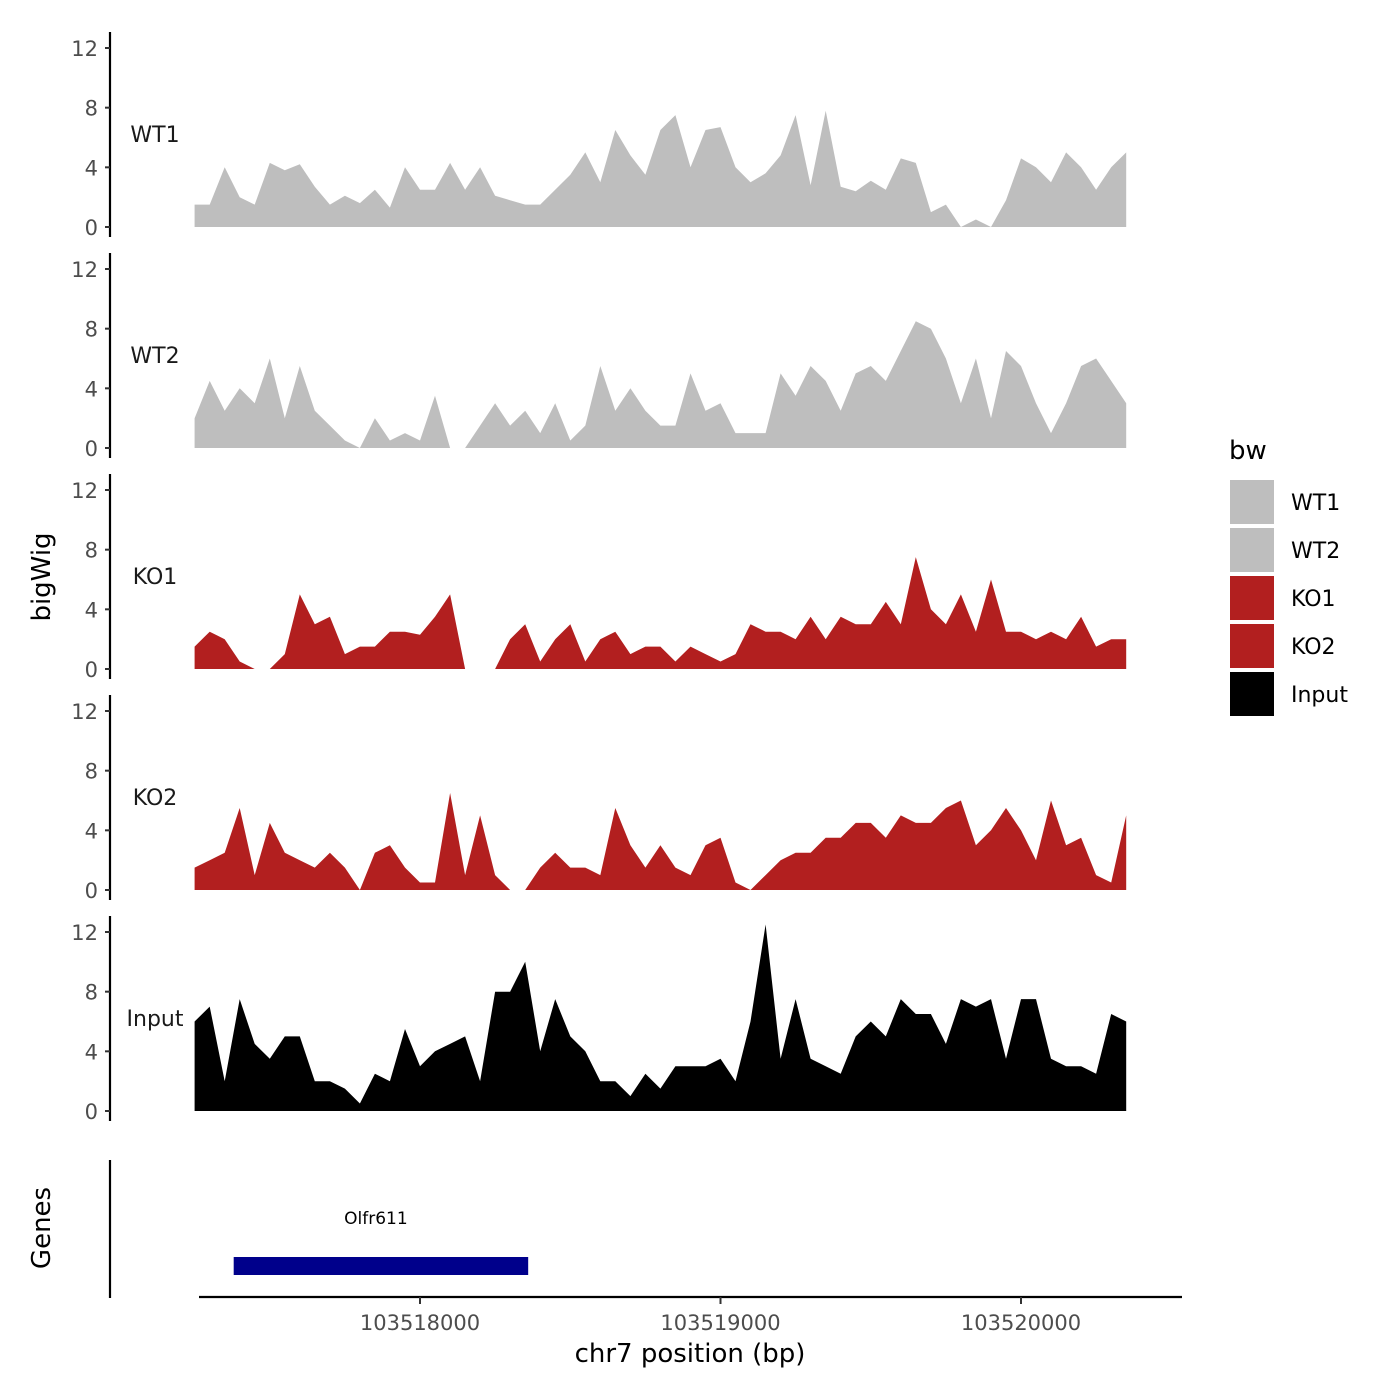 The width and height of the screenshot is (1400, 1400). I want to click on track-label-wt2: WT2, so click(154, 356).